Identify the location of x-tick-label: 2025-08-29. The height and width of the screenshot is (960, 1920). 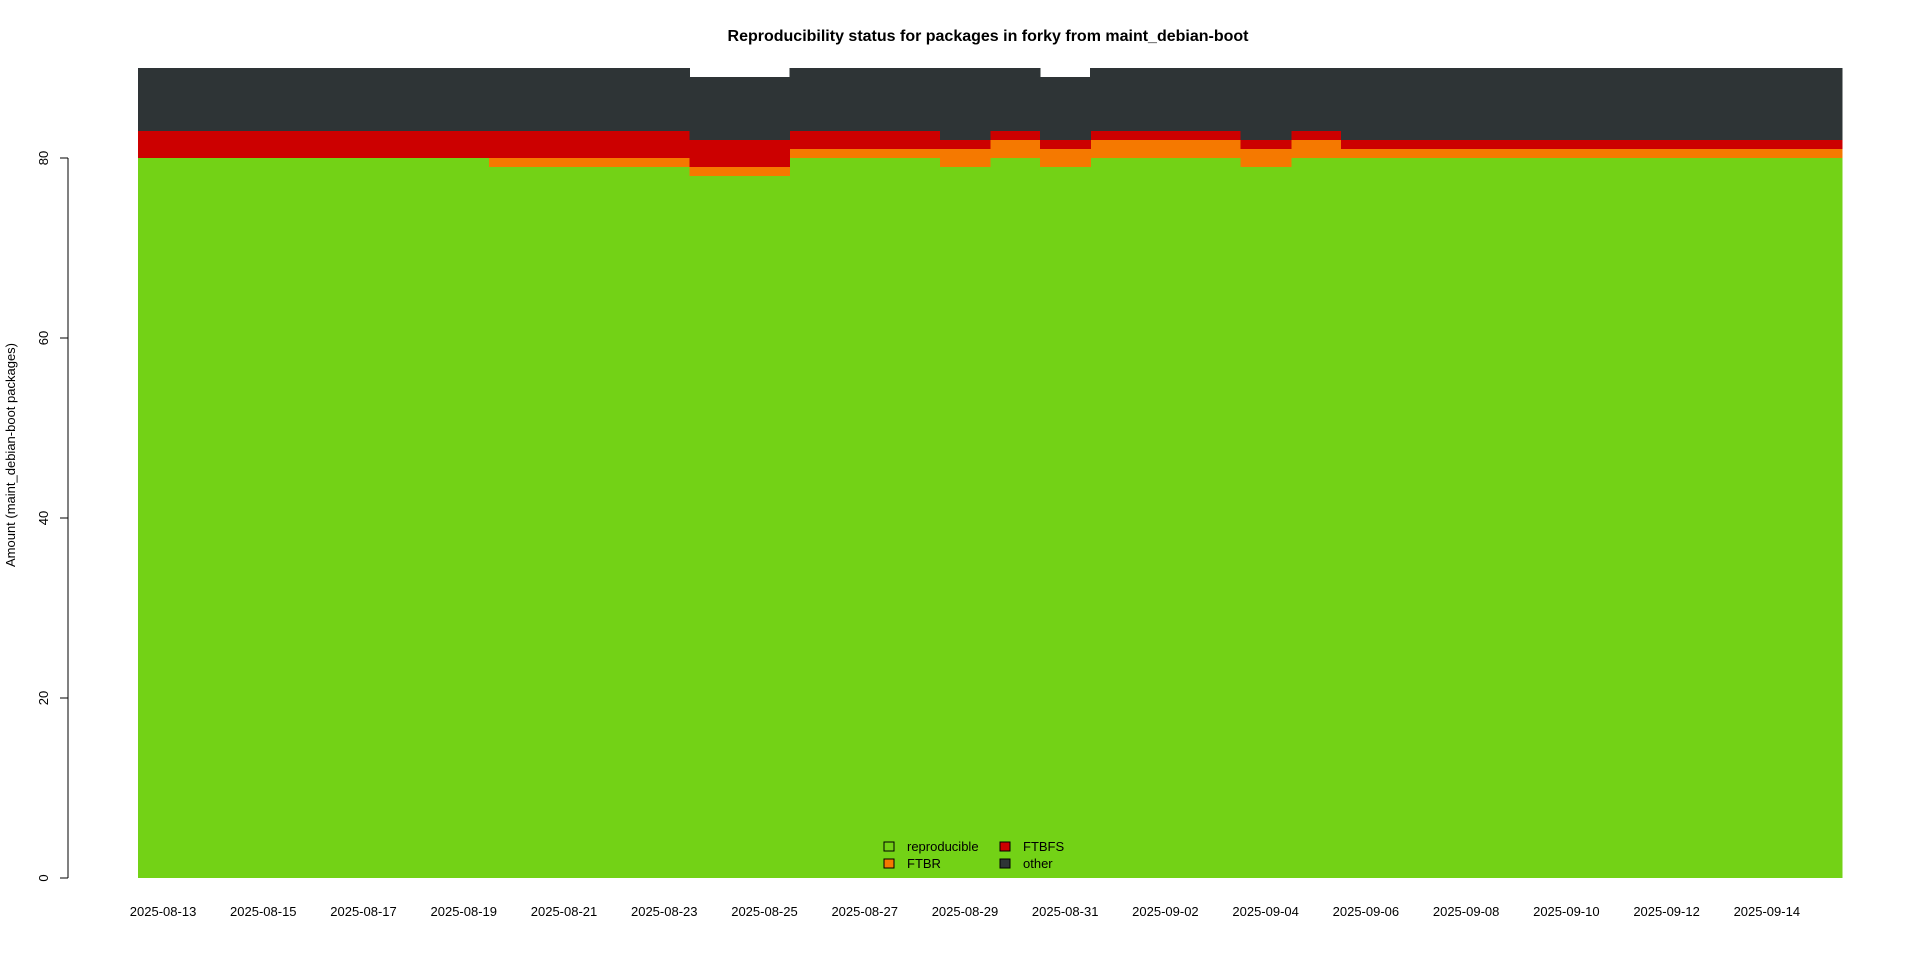
(965, 911).